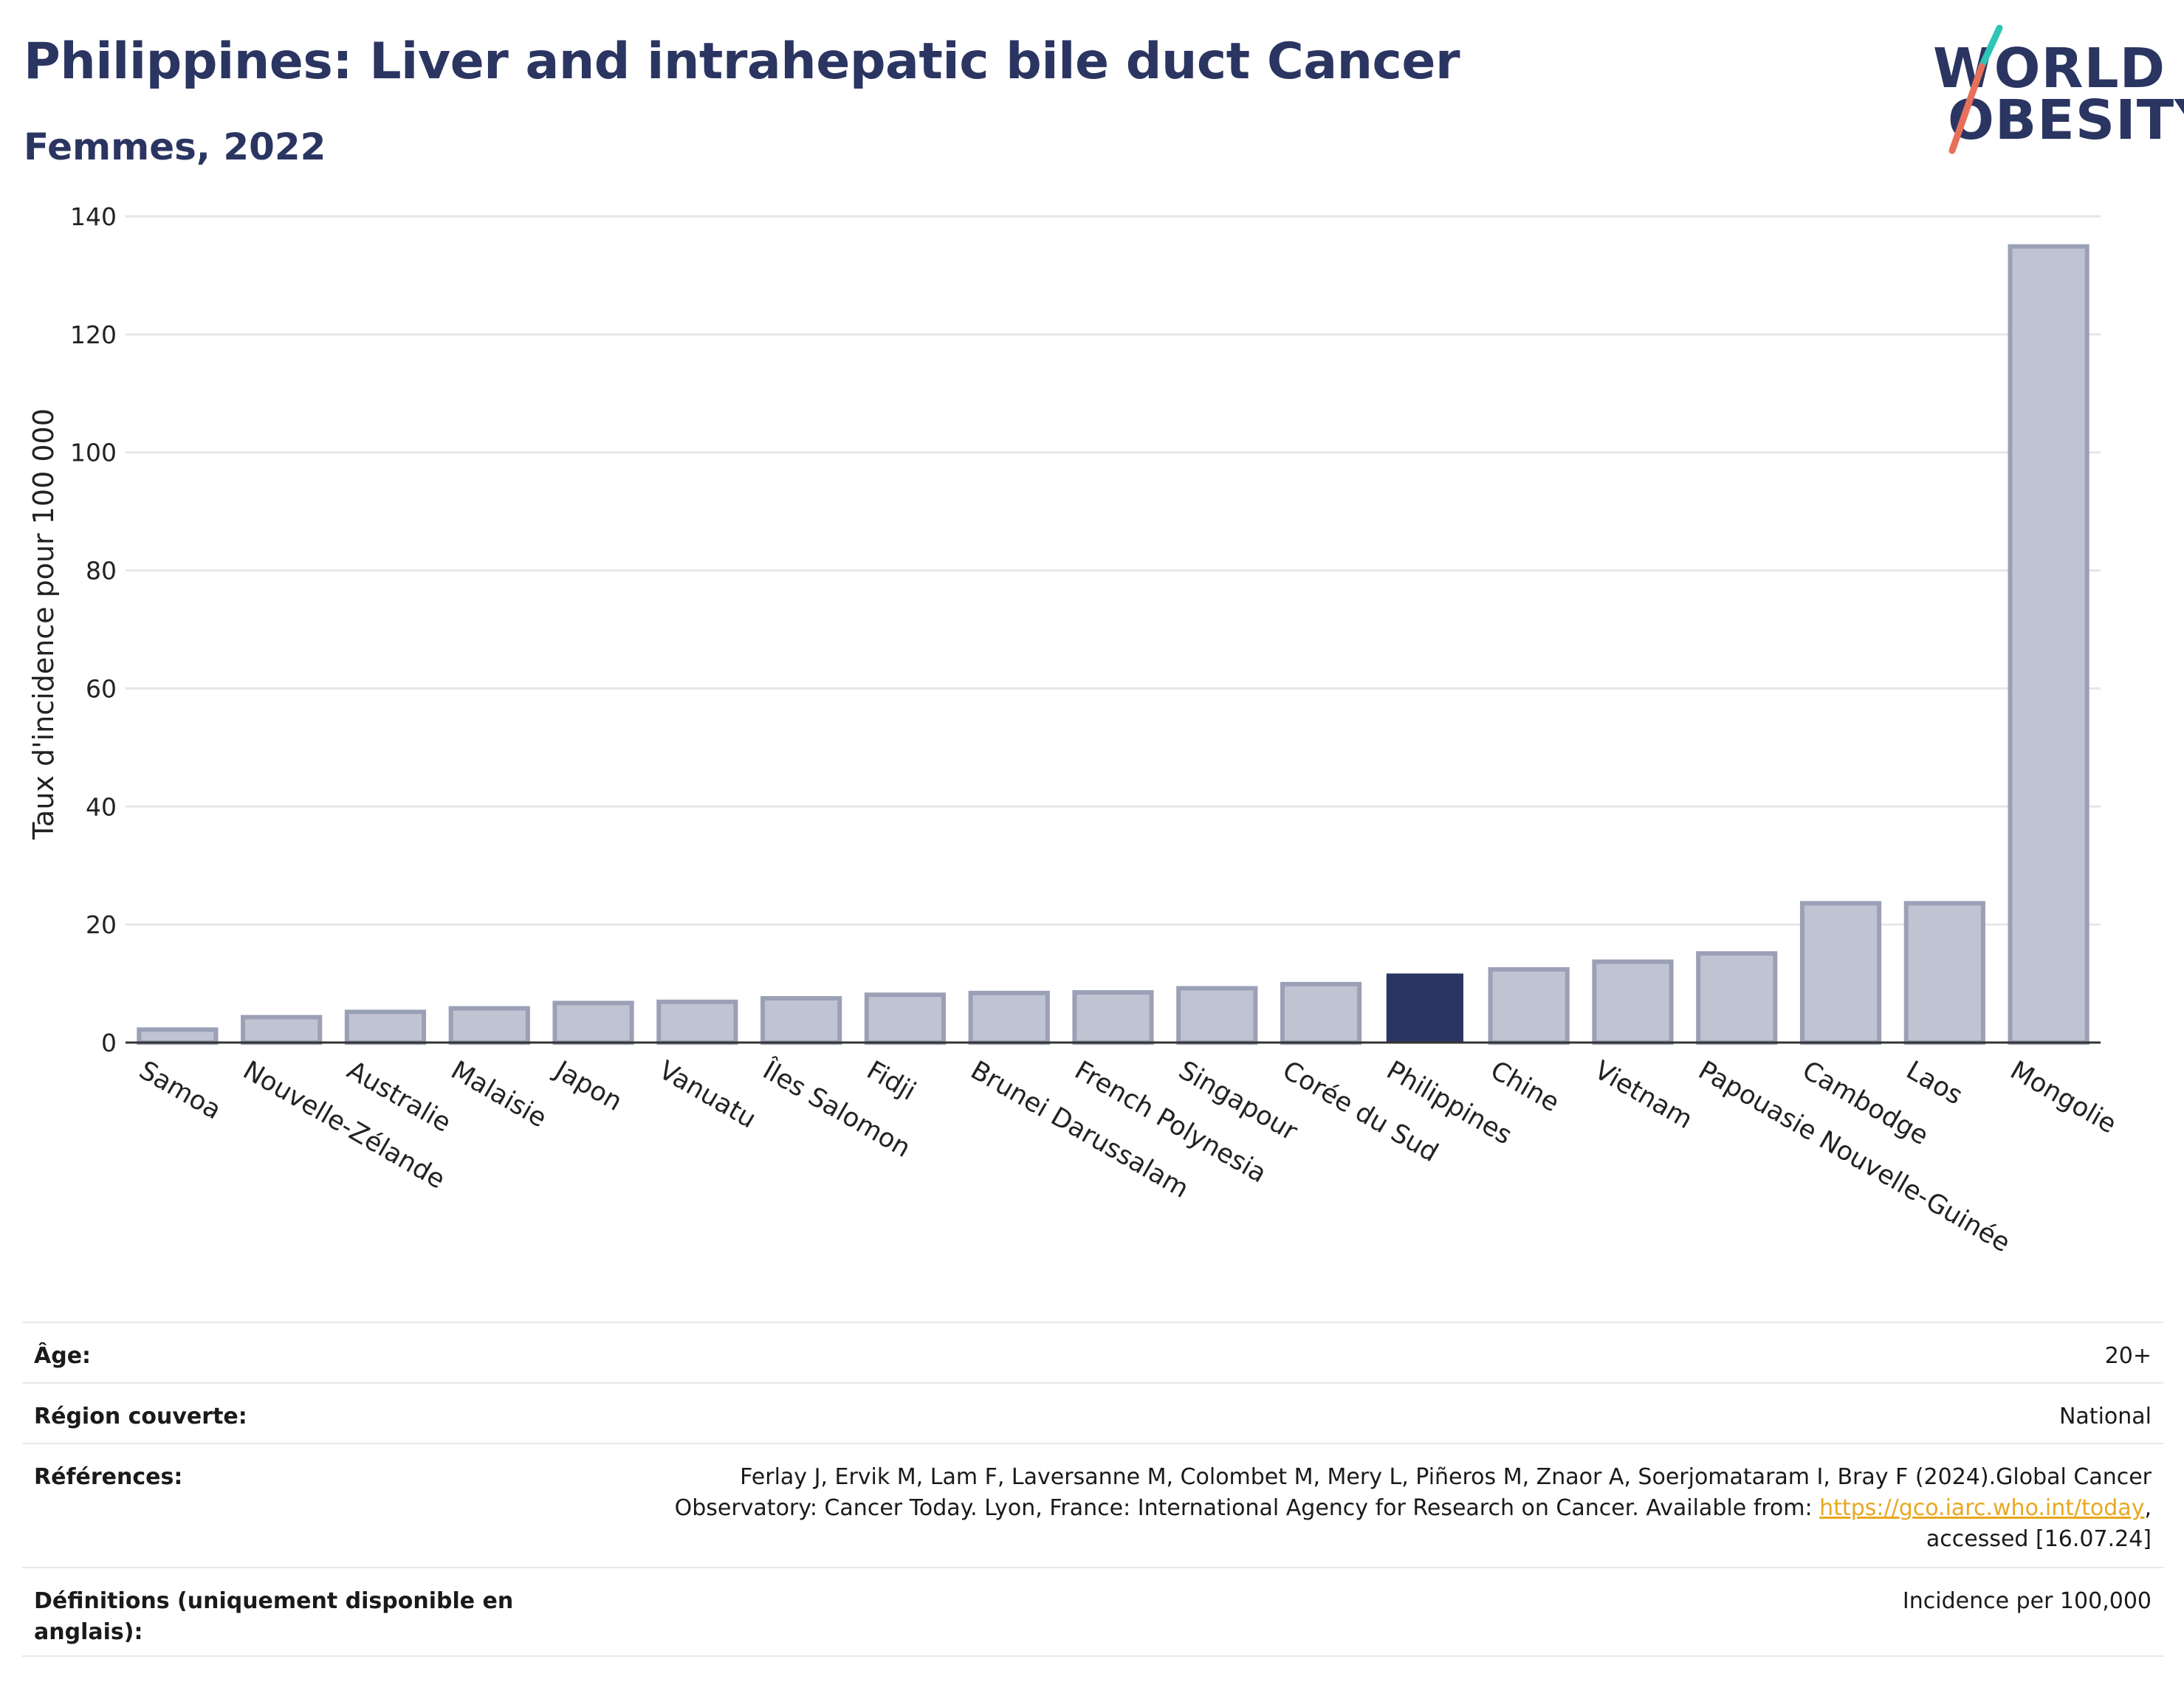 This screenshot has height=1696, width=2184. I want to click on x-tick-label: Laos, so click(1935, 1083).